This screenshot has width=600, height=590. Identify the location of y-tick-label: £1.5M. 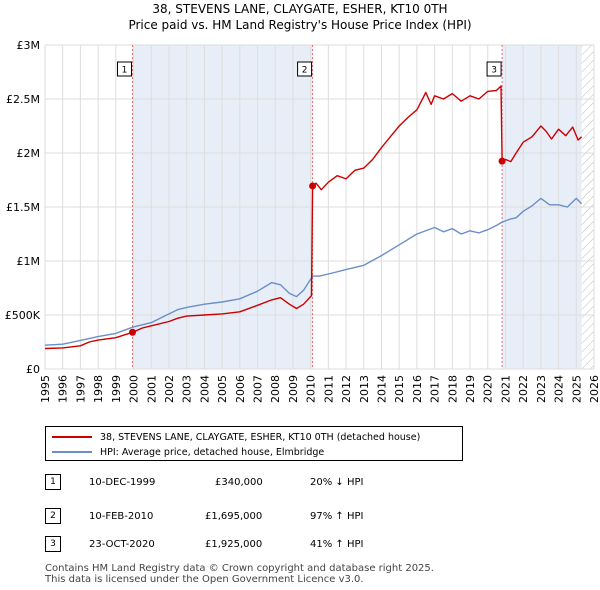
(23, 207).